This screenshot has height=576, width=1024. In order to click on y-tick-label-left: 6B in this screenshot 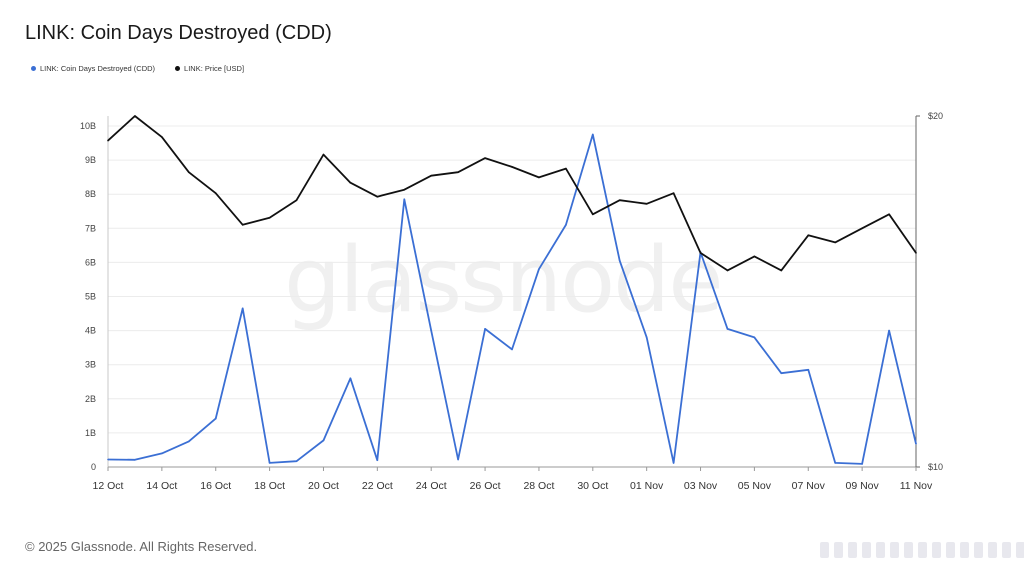, I will do `click(90, 262)`.